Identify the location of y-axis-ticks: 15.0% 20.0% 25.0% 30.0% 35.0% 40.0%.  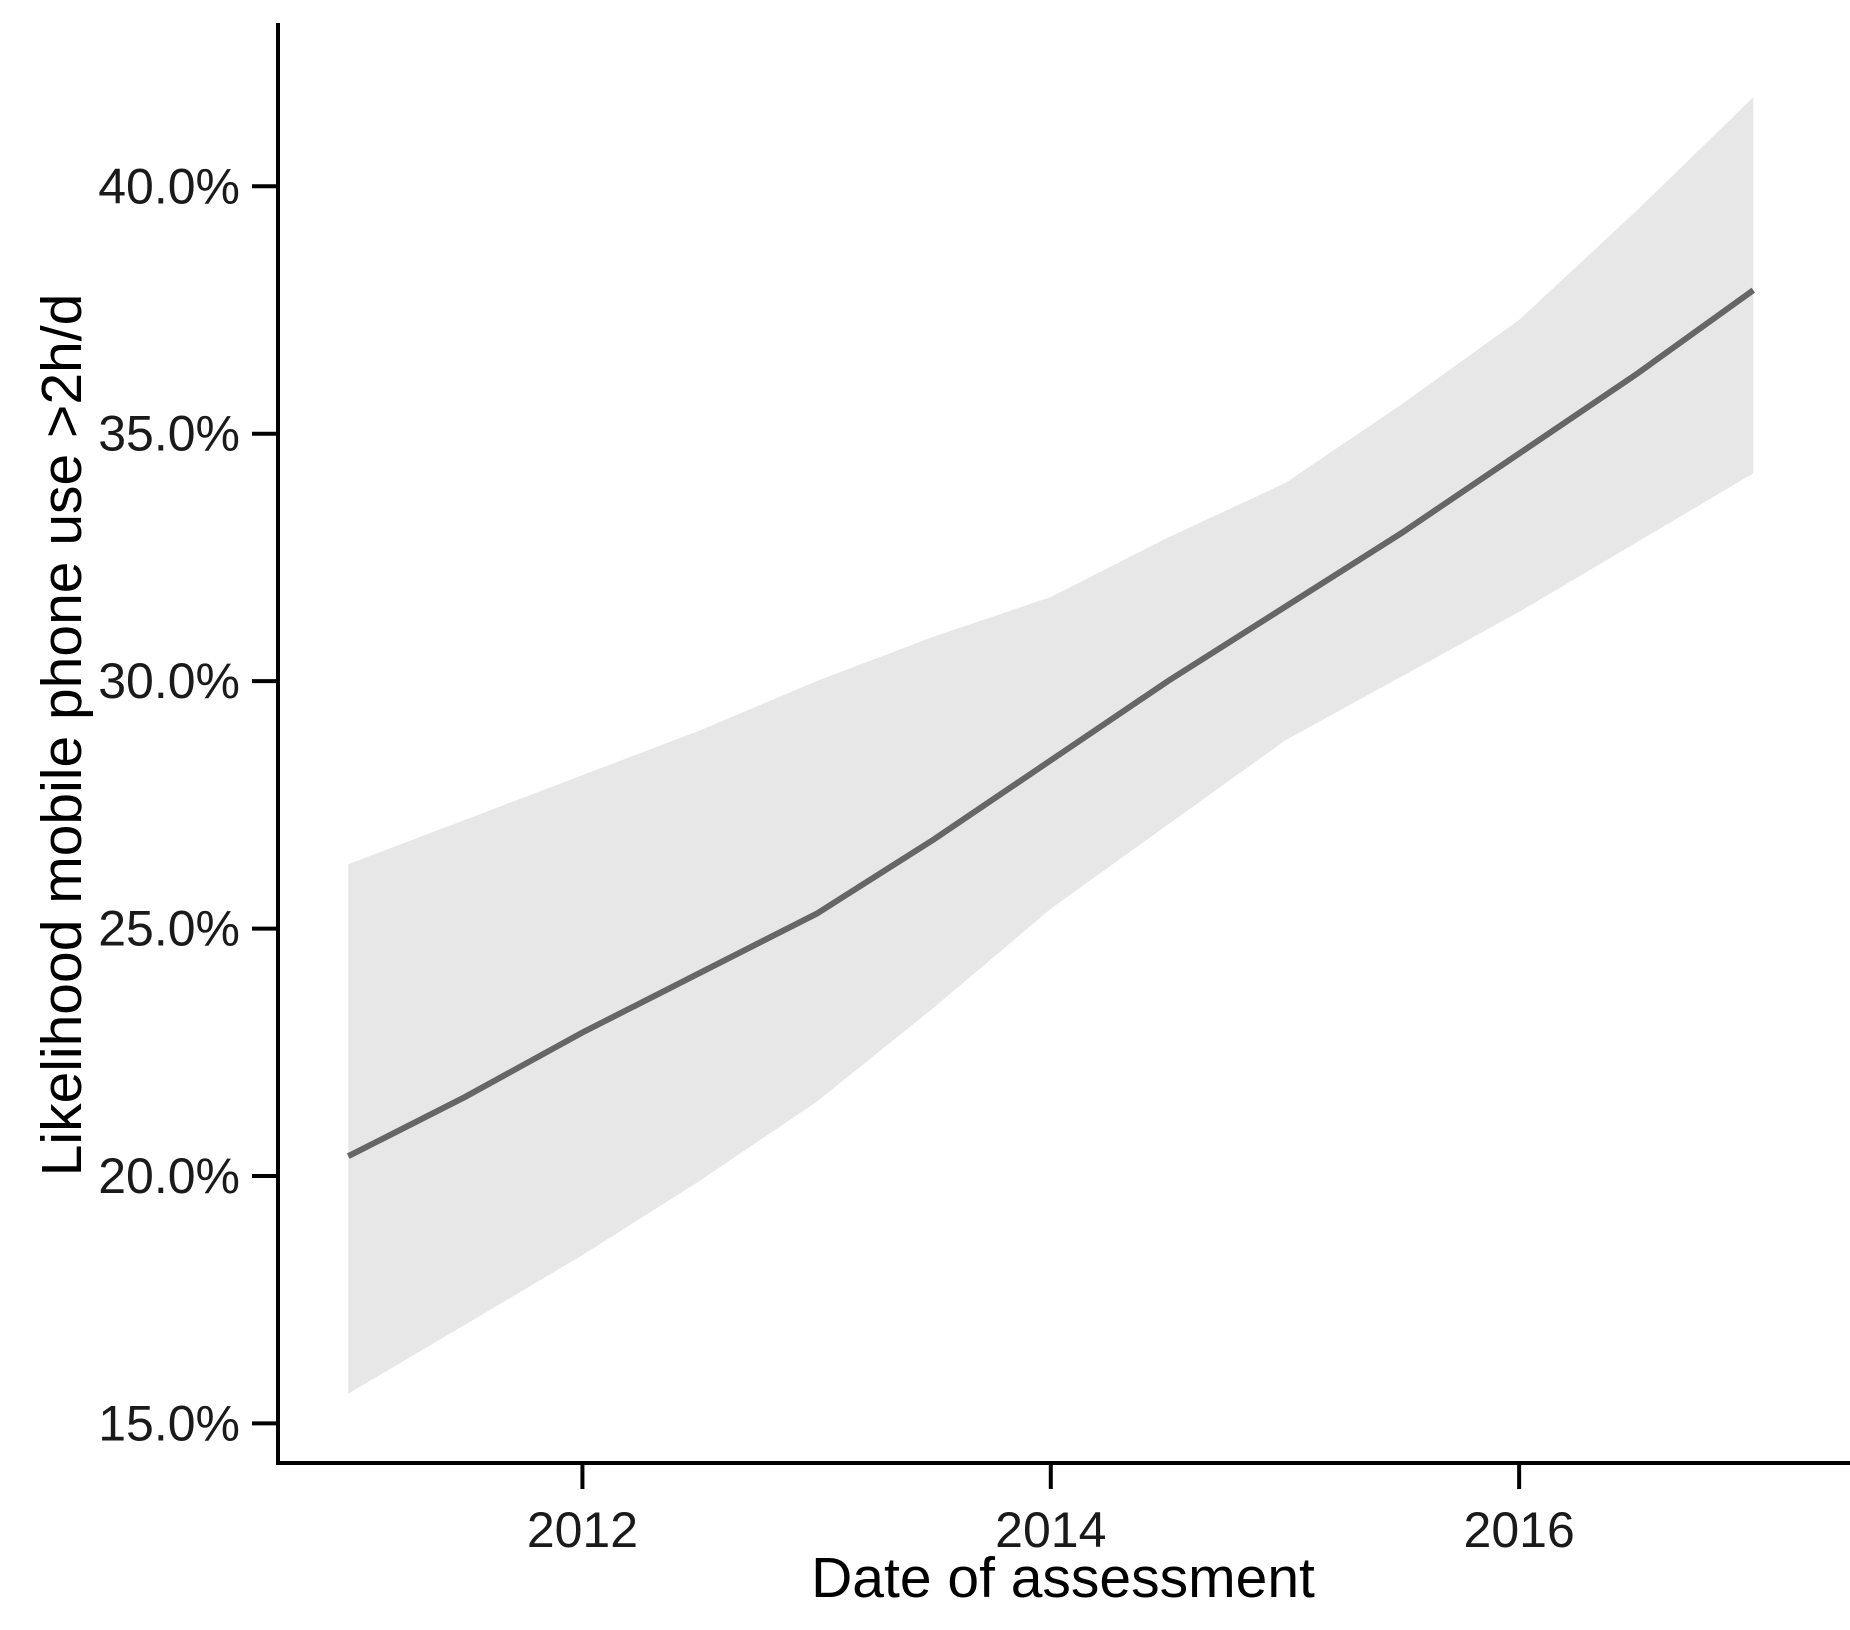
(188, 804).